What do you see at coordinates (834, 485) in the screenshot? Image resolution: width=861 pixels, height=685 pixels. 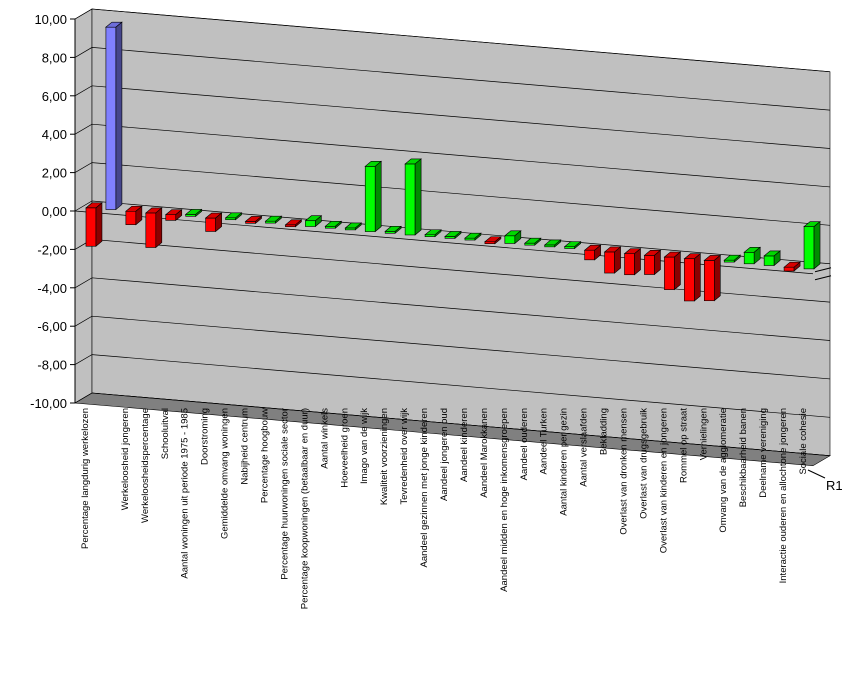 I see `legend-label: R1` at bounding box center [834, 485].